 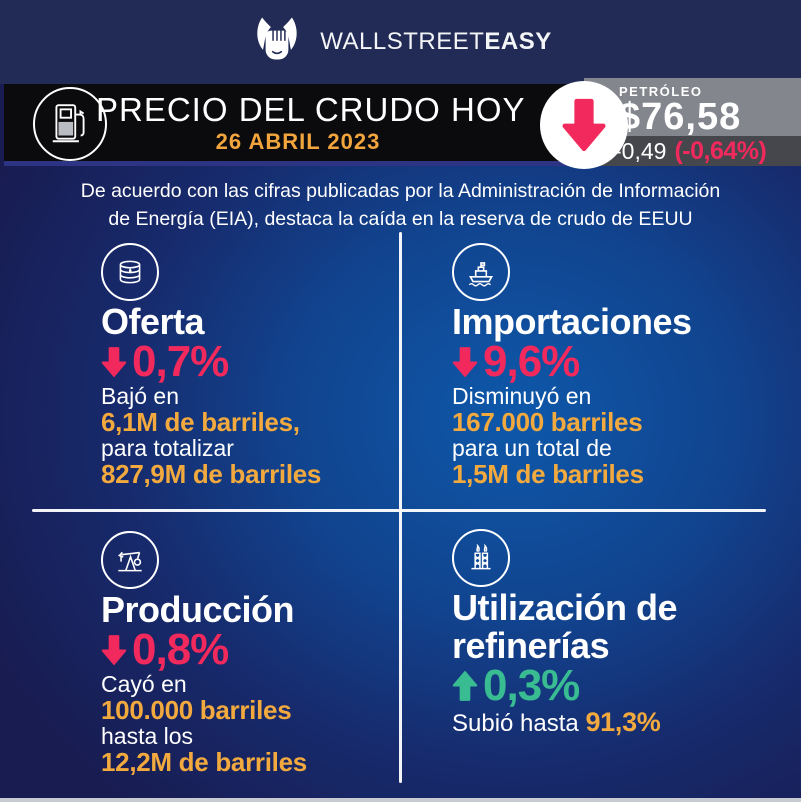 What do you see at coordinates (277, 42) in the screenshot?
I see `bull-fist-logo-icon` at bounding box center [277, 42].